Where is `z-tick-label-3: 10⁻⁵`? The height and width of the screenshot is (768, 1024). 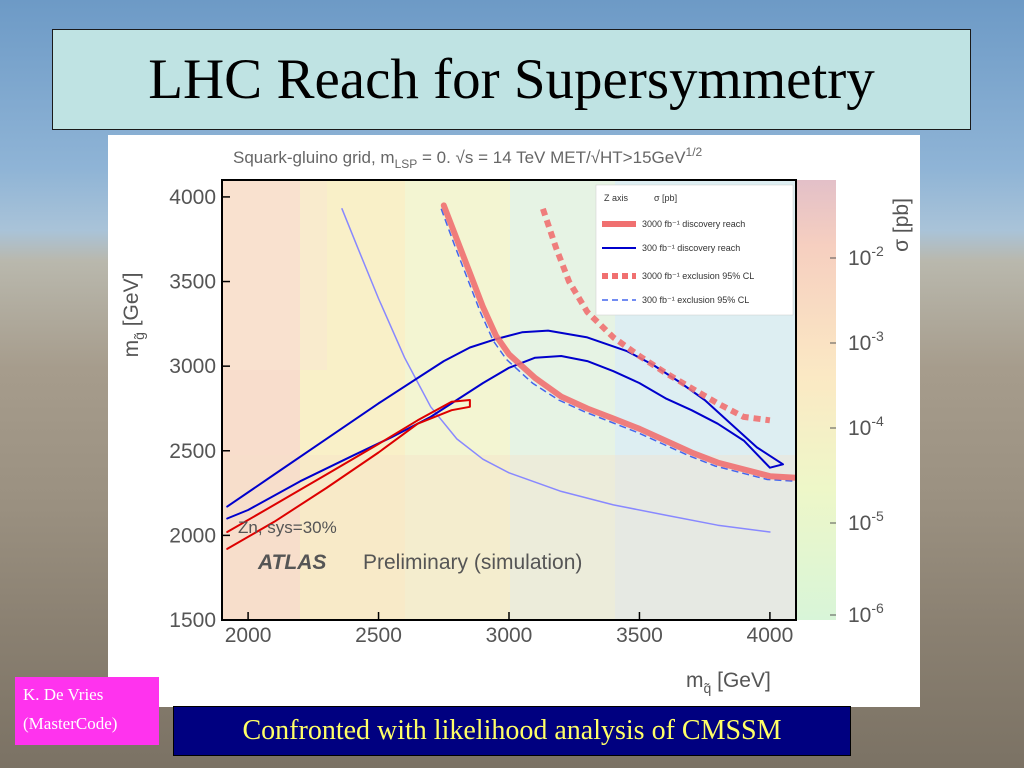
z-tick-label-3: 10⁻⁵ is located at coordinates (866, 521).